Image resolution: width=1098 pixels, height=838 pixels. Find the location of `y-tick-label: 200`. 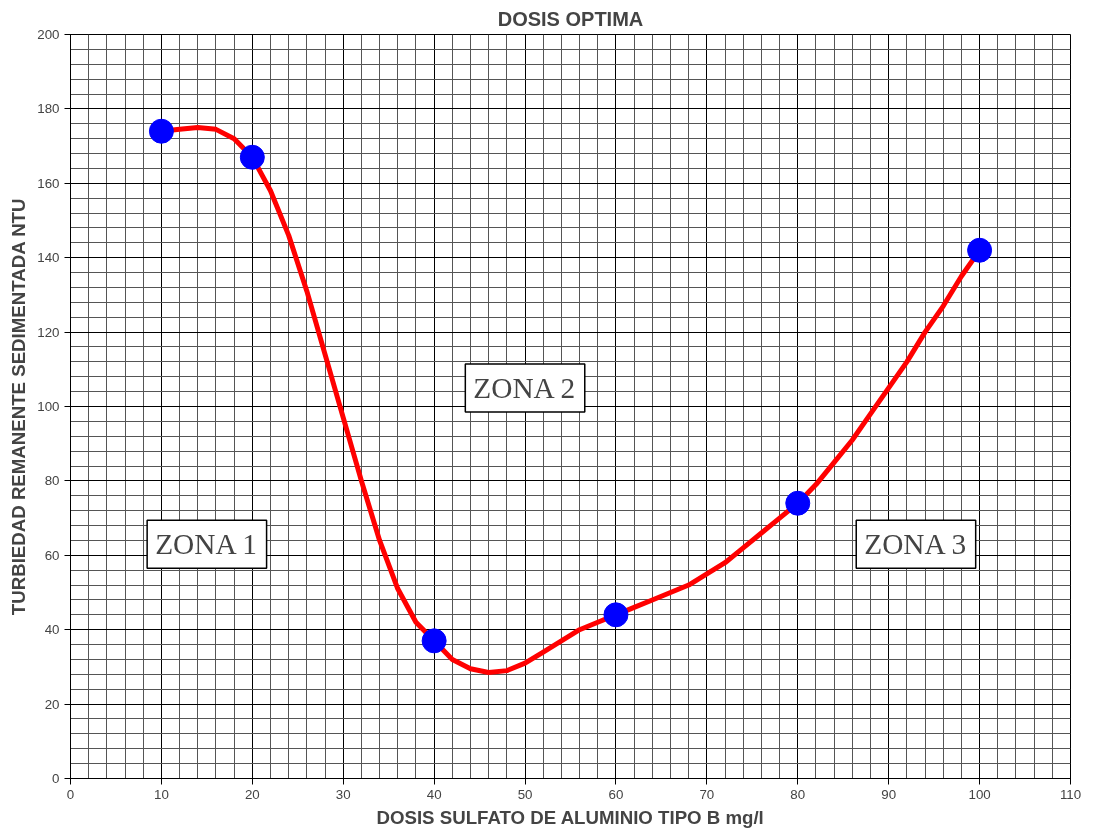

y-tick-label: 200 is located at coordinates (48, 34).